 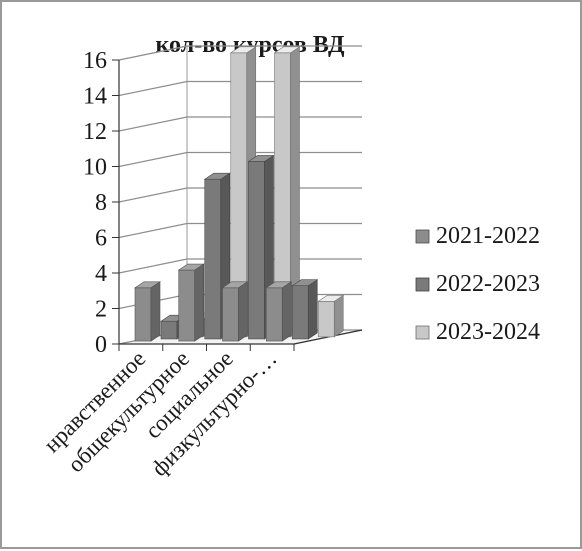 What do you see at coordinates (95, 132) in the screenshot?
I see `y-tick-label: 12` at bounding box center [95, 132].